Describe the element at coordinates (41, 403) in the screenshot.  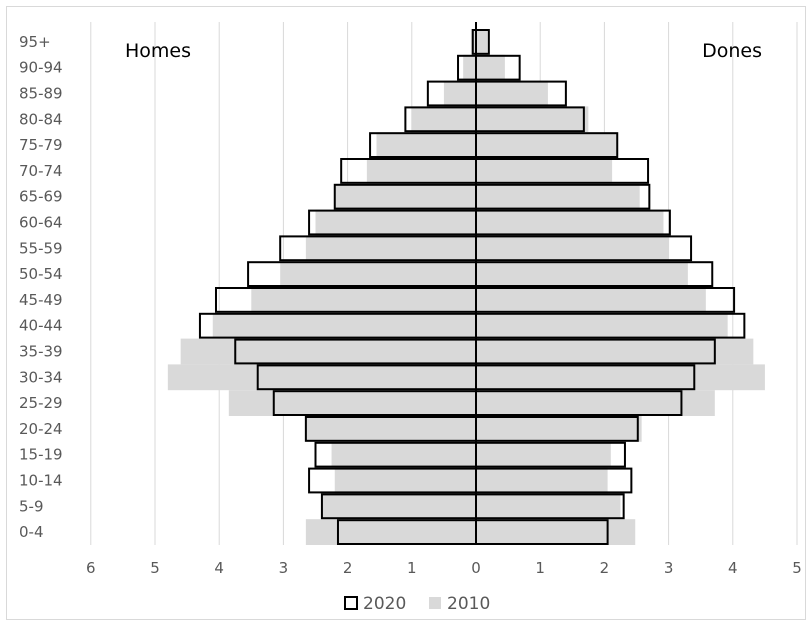
I see `y-tick-label: 25-29` at that location.